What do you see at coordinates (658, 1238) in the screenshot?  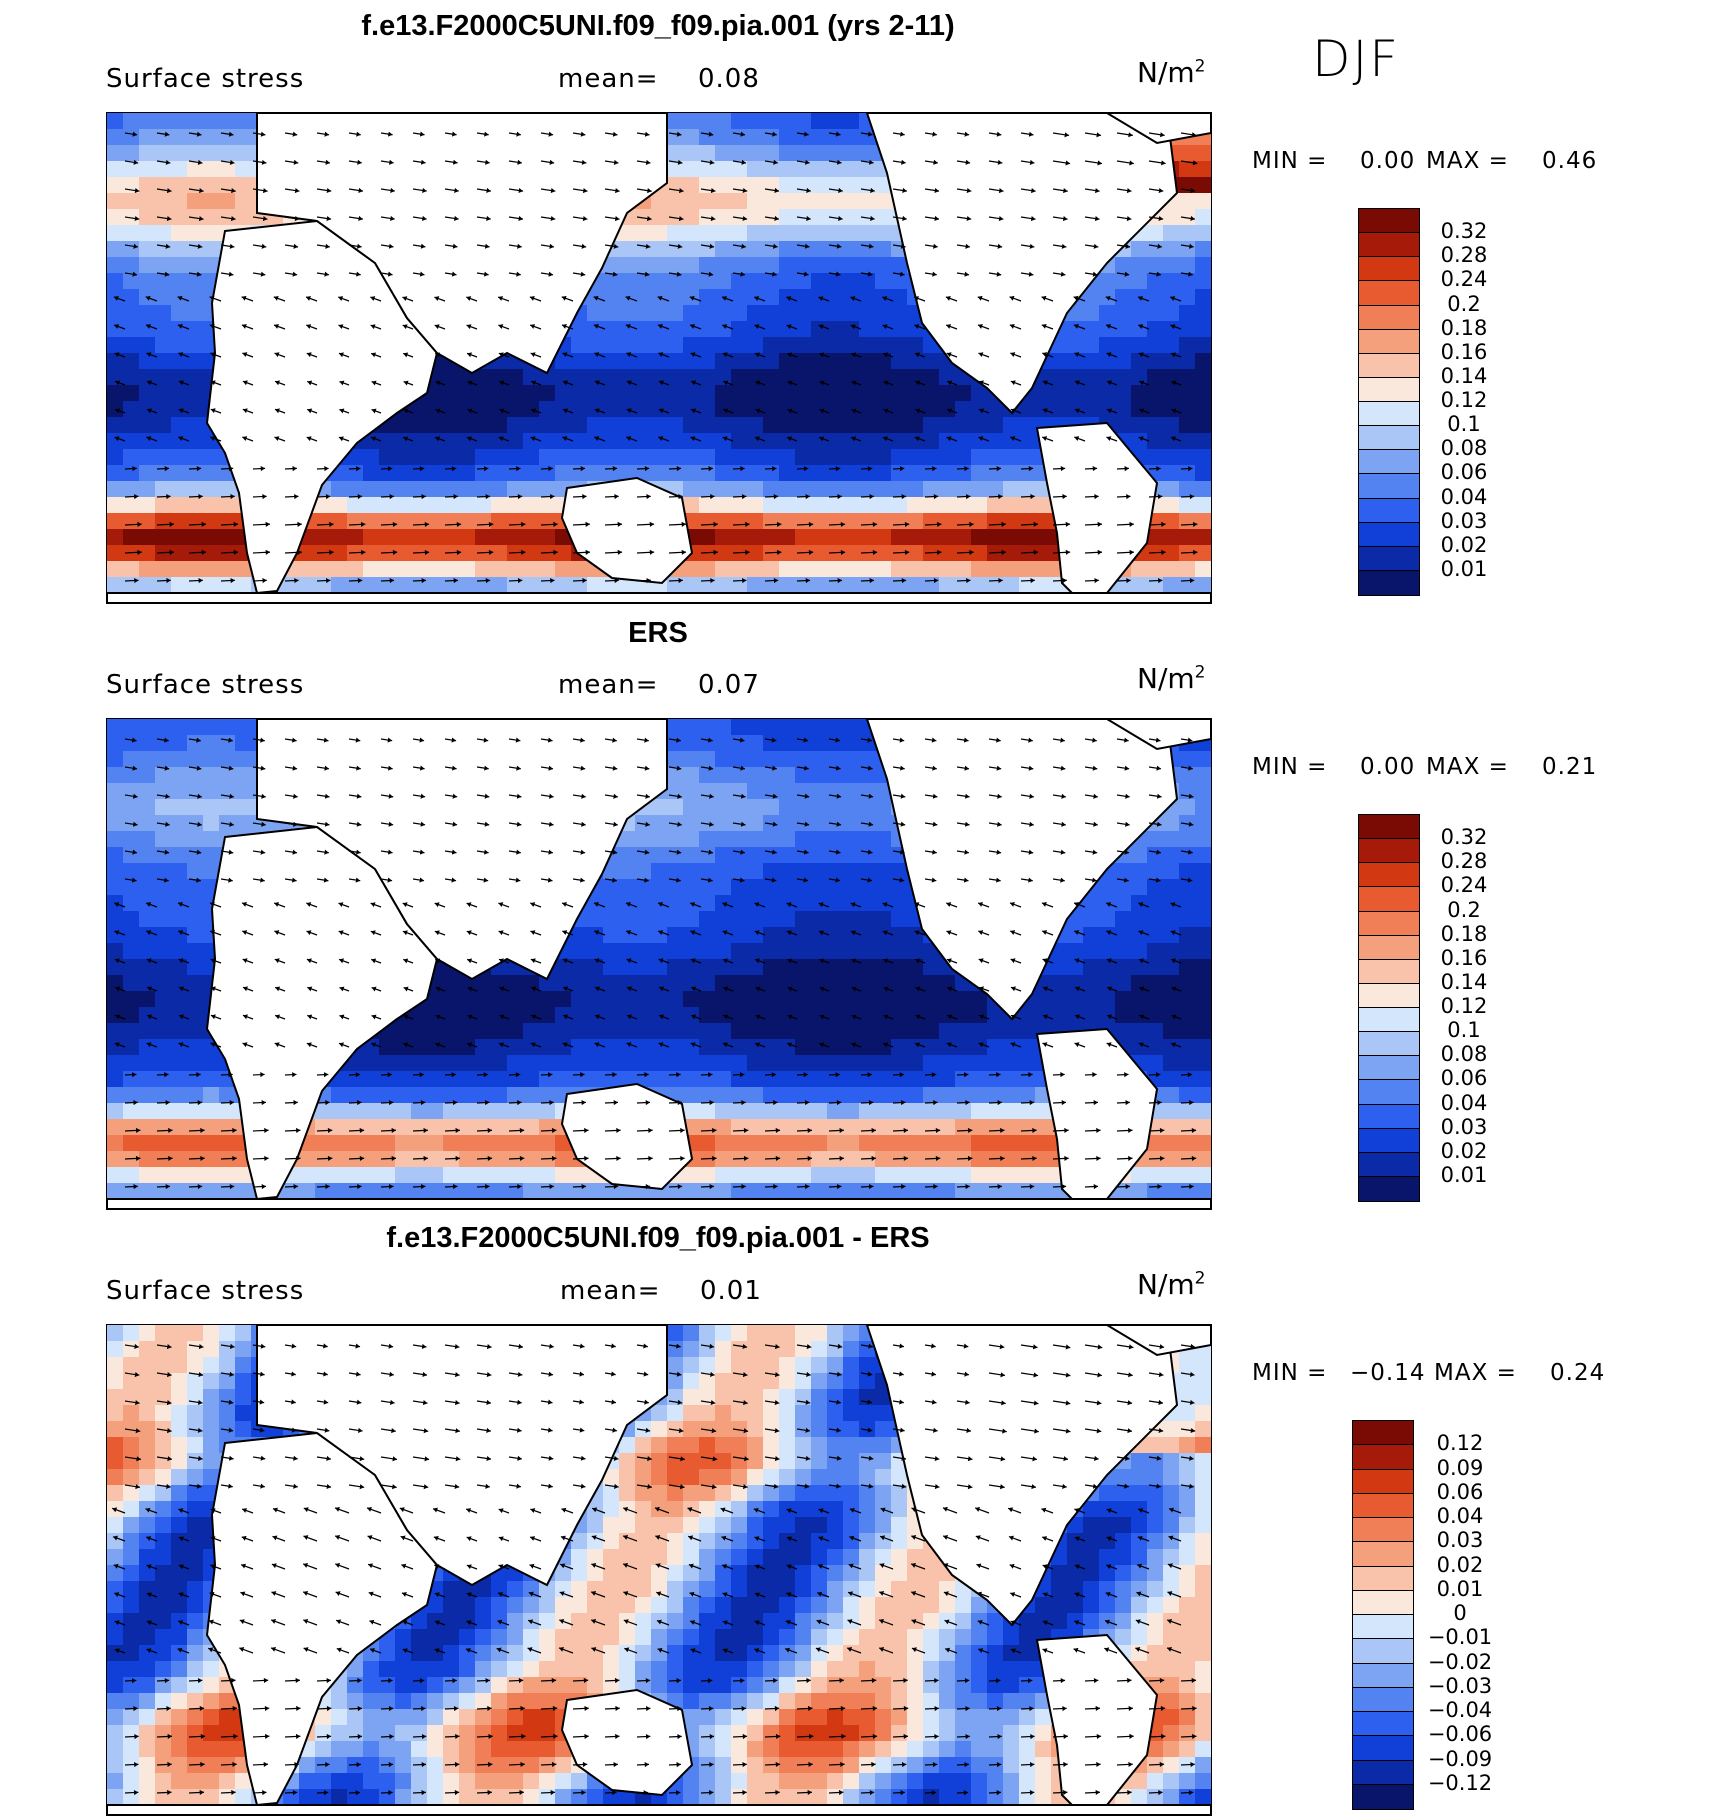 I see `panel-title-3: f.e13.F2000C5UNI.f09_f09.pia.001 - ERS` at bounding box center [658, 1238].